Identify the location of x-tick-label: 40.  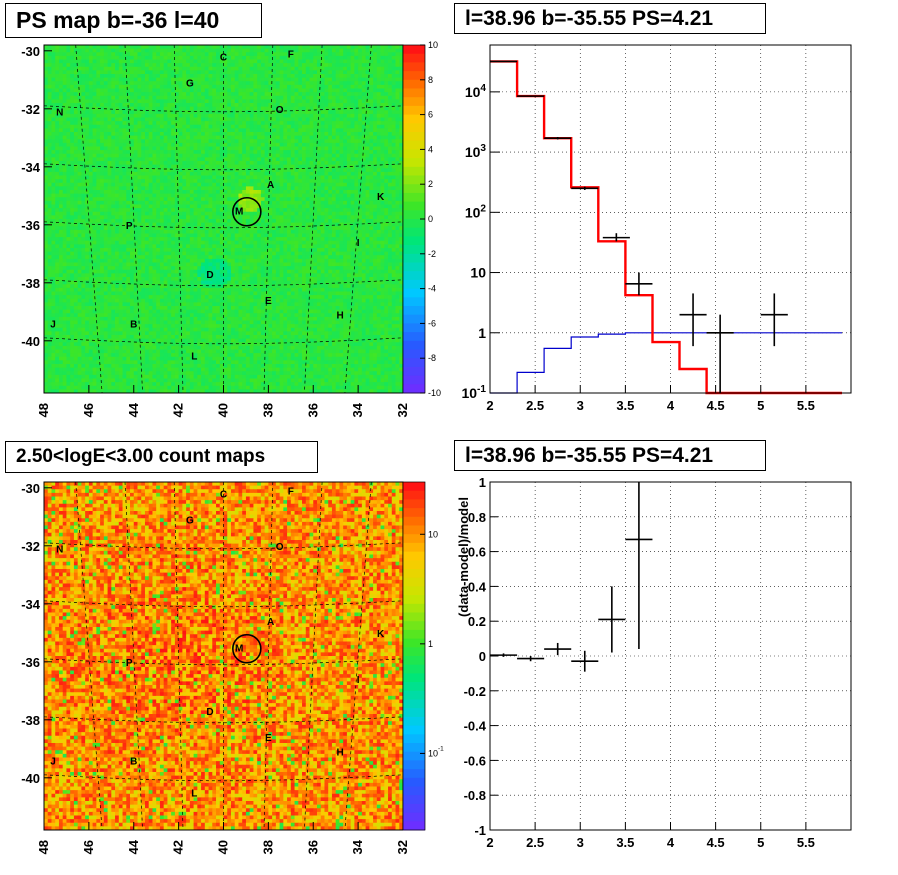
(223, 847).